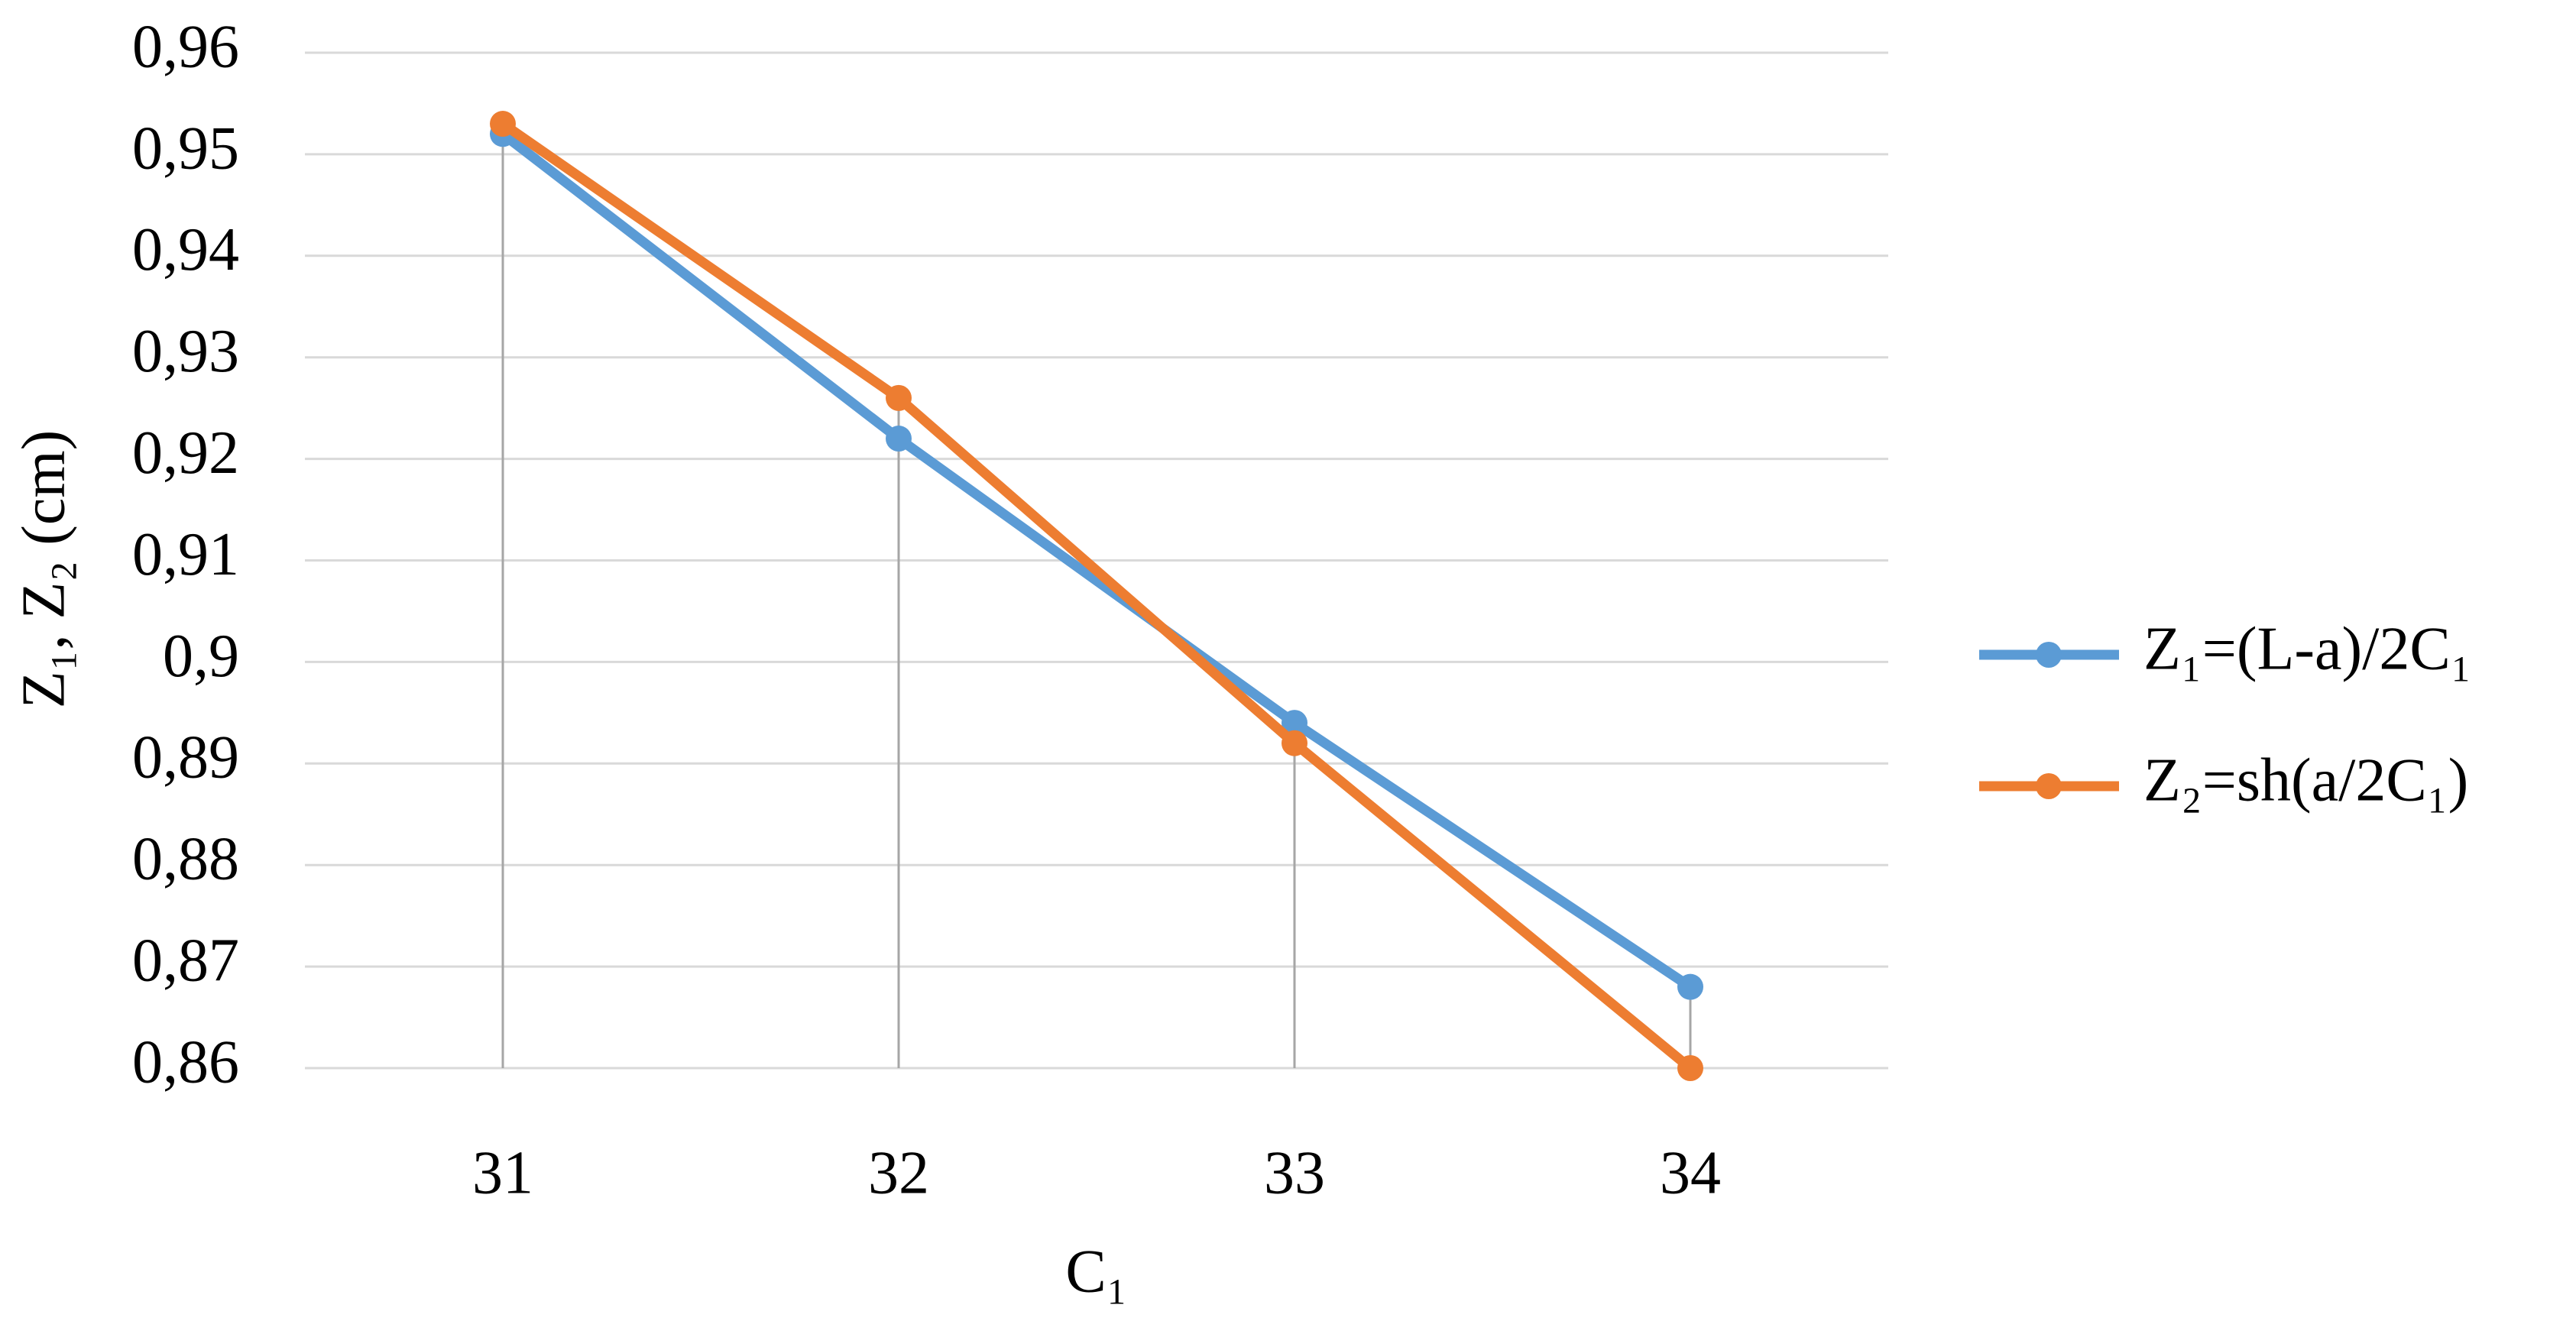 The image size is (2576, 1321). I want to click on legend-label: Z₁=(L-a)/2C₁, so click(2307, 648).